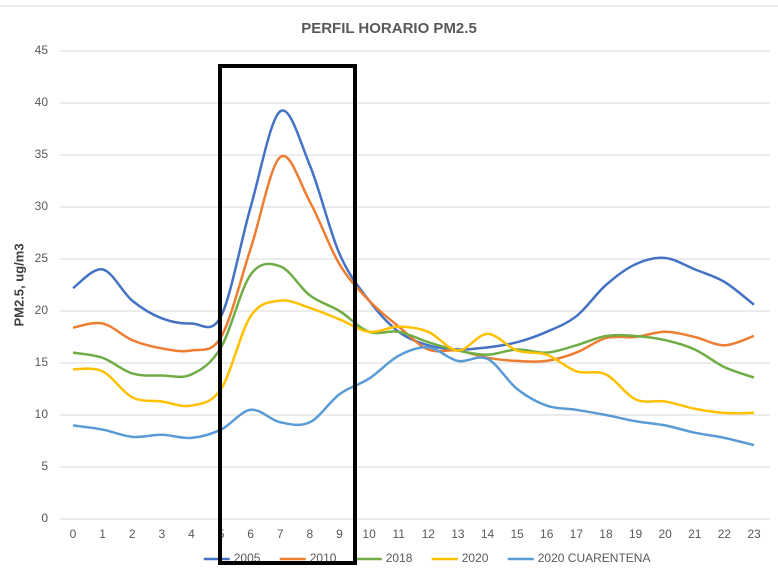  What do you see at coordinates (44, 518) in the screenshot?
I see `y-tick-label: 0` at bounding box center [44, 518].